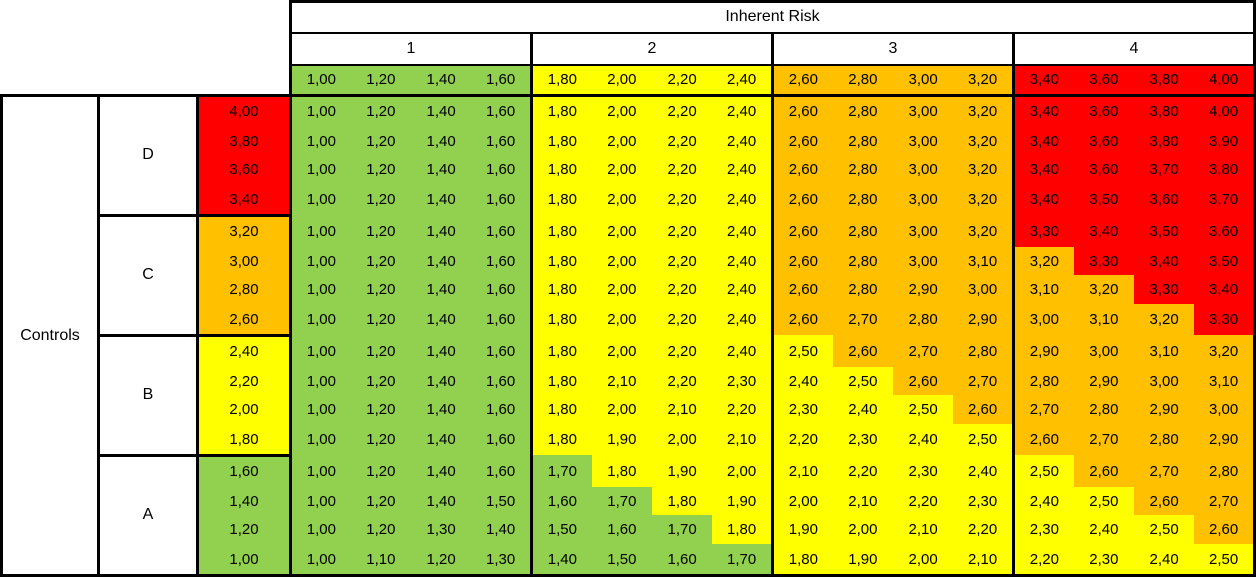  I want to click on row-header-cell: 2,00, so click(244, 410).